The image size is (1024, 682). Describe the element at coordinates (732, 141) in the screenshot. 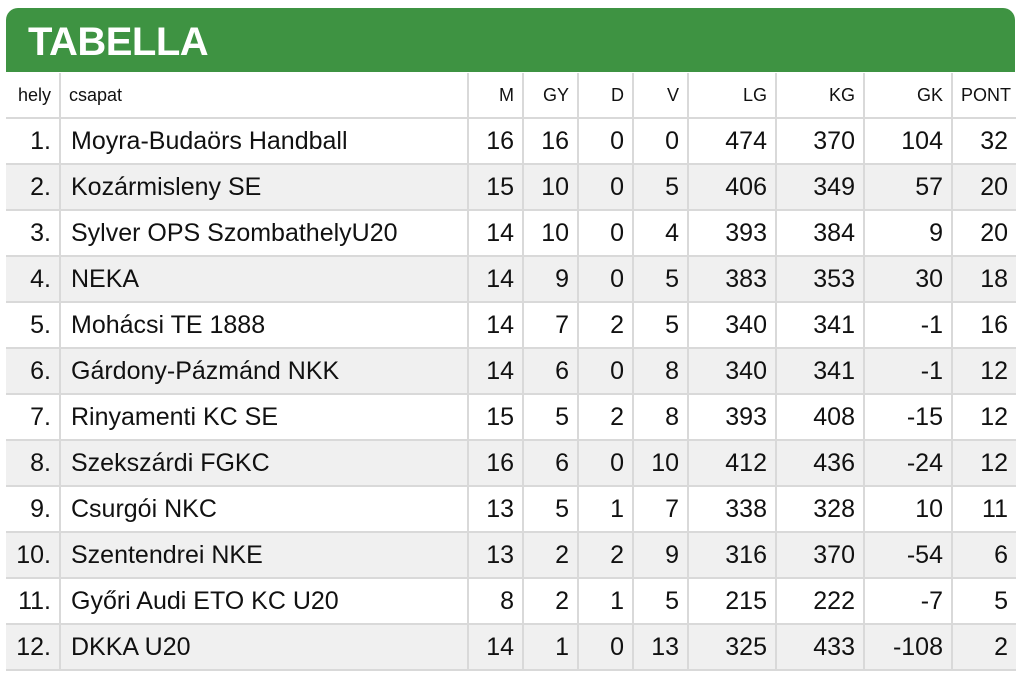

I see `cell-lg: 474` at that location.